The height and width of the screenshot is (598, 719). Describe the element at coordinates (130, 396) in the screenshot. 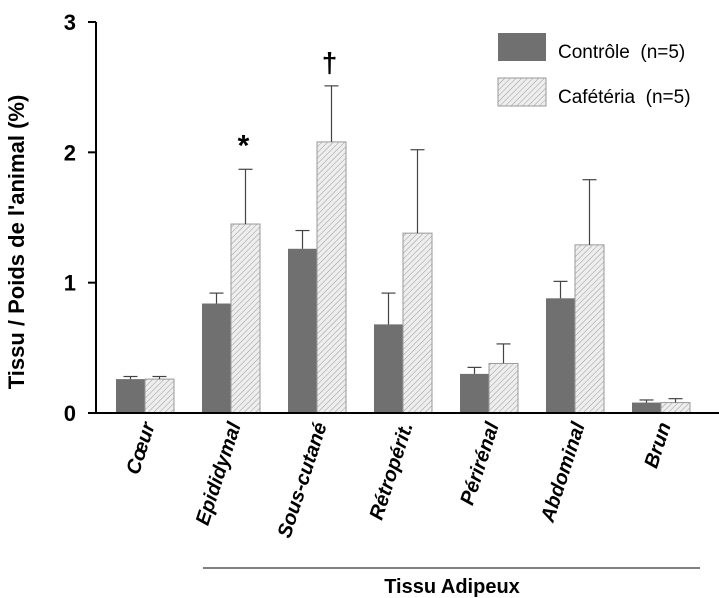

I see `bar-coeur-controle` at that location.